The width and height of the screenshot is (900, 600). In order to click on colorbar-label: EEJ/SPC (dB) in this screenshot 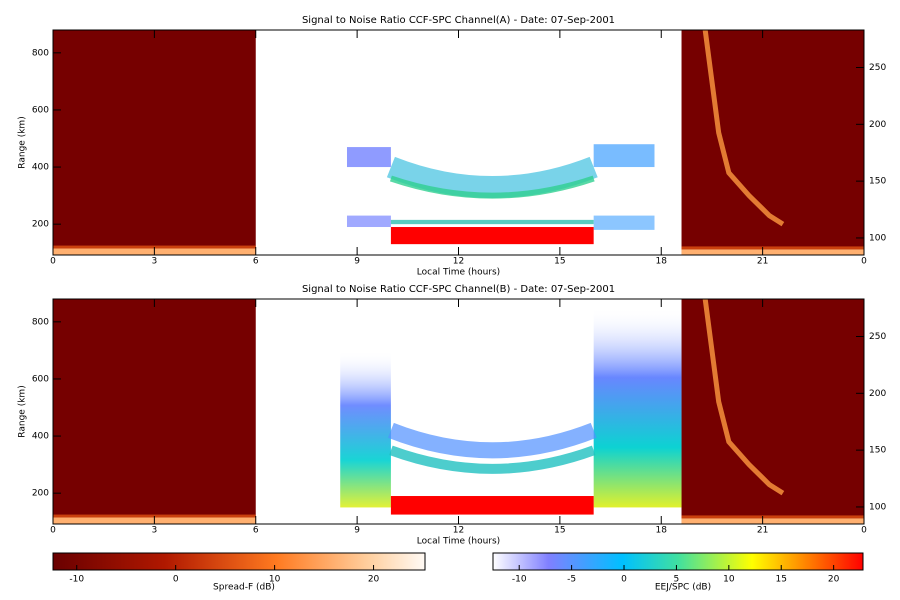, I will do `click(683, 588)`.